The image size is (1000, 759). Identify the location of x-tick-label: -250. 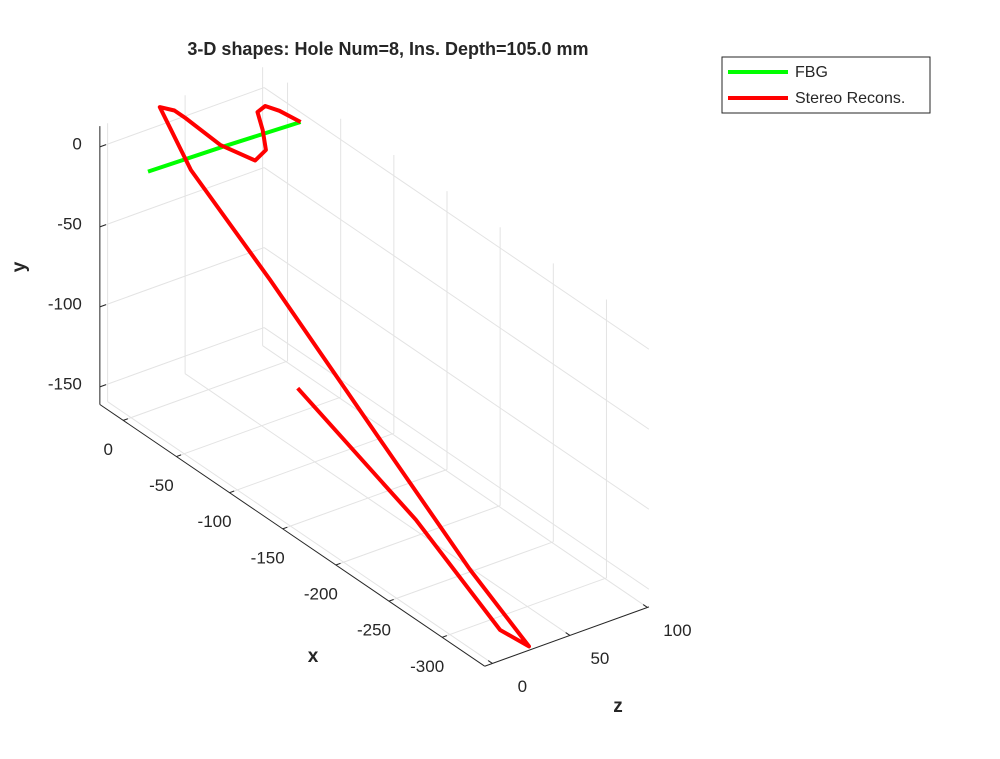
(374, 630).